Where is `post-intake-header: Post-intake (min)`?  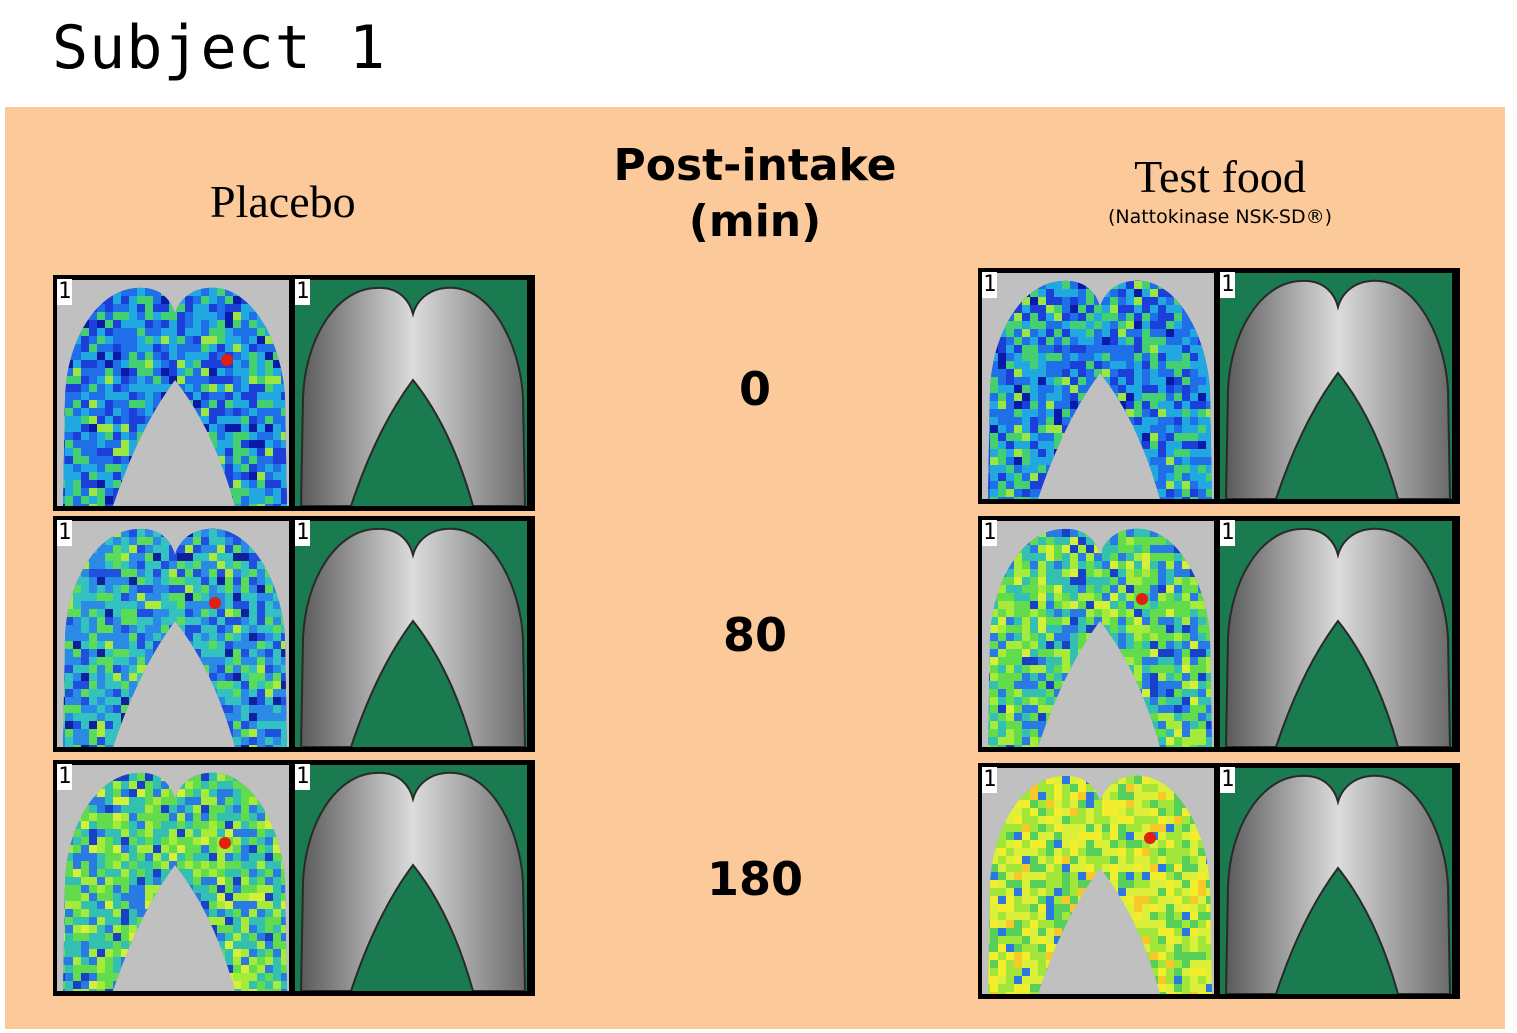
post-intake-header: Post-intake (min) is located at coordinates (755, 194).